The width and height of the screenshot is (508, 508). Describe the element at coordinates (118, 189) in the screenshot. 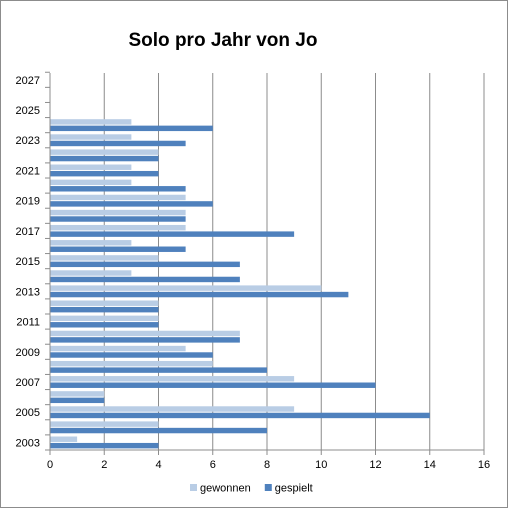

I see `bar-gespielt-2020` at that location.